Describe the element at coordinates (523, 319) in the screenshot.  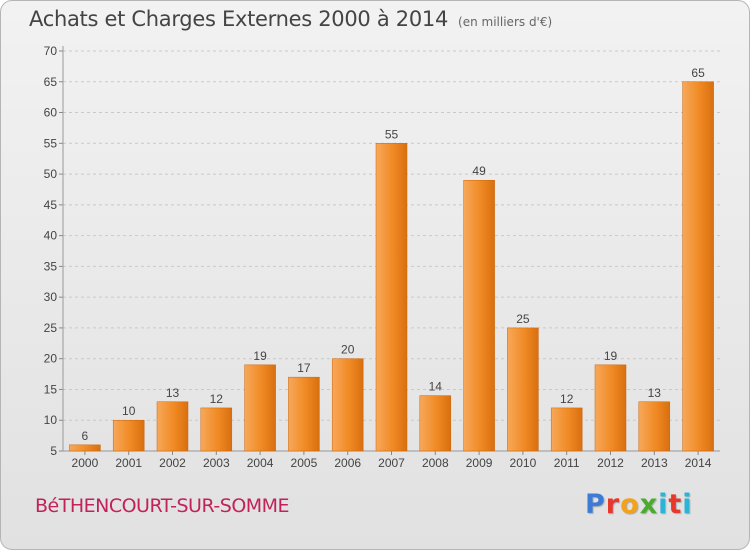
I see `bar-value-label: 25` at that location.